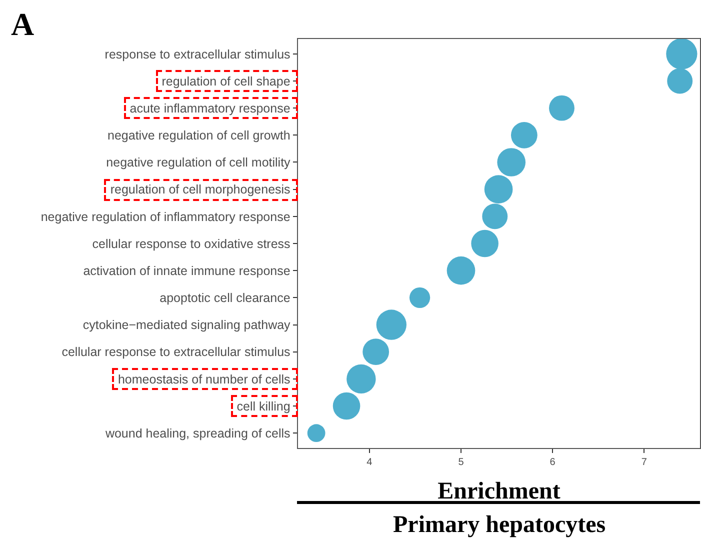 The height and width of the screenshot is (544, 701). I want to click on text: Primary hepatocytes, so click(499, 525).